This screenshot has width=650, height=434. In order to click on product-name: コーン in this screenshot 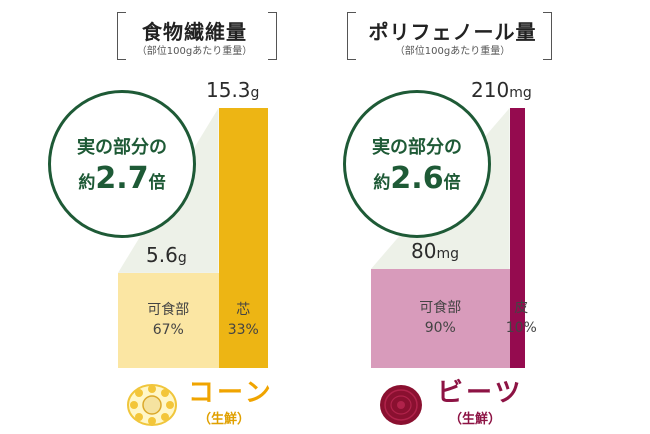, I will do `click(231, 393)`.